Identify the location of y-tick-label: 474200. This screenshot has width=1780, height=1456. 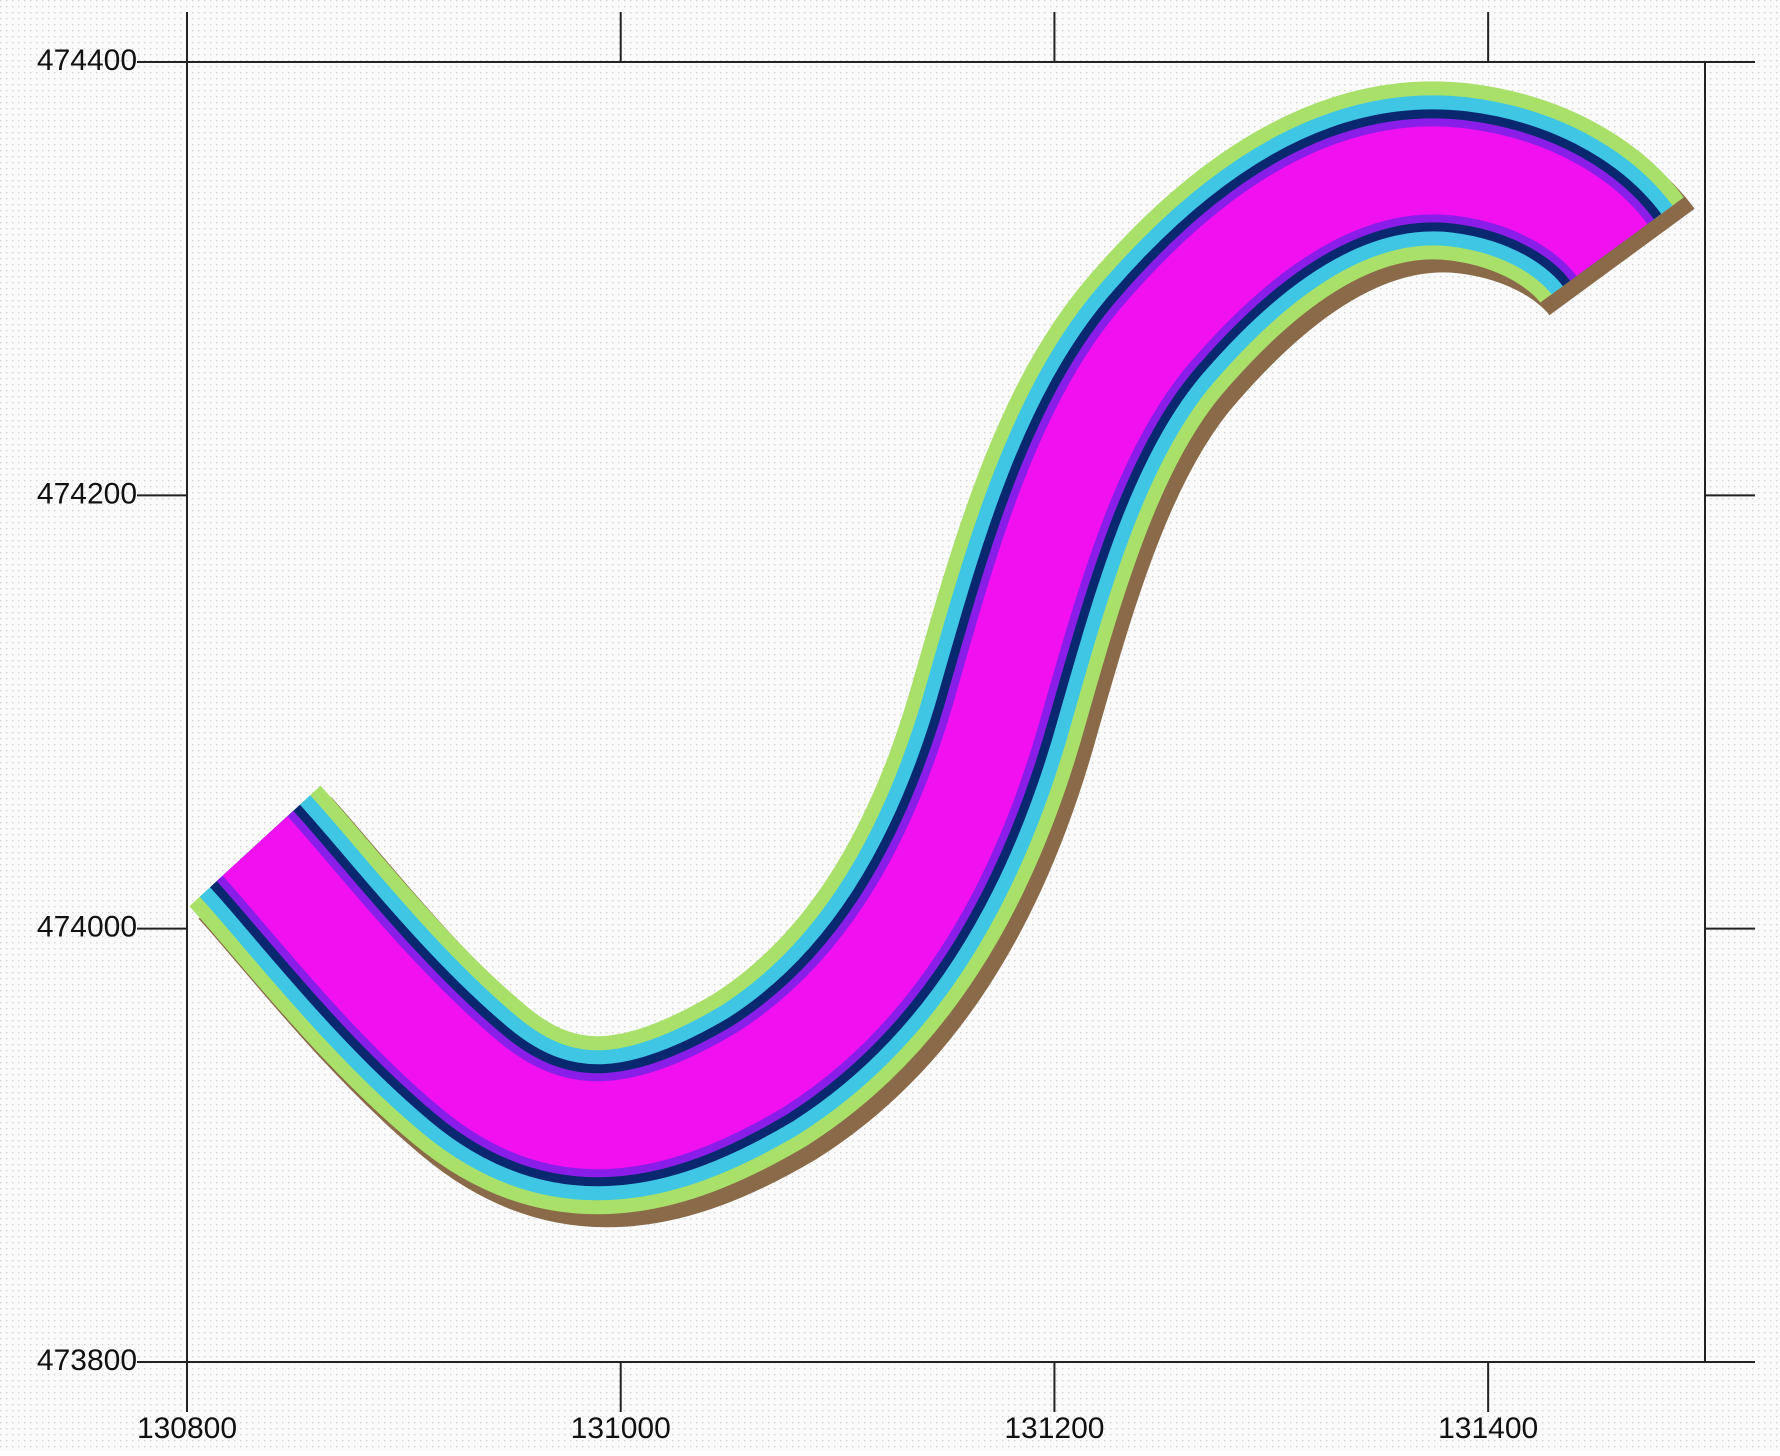
(87, 493).